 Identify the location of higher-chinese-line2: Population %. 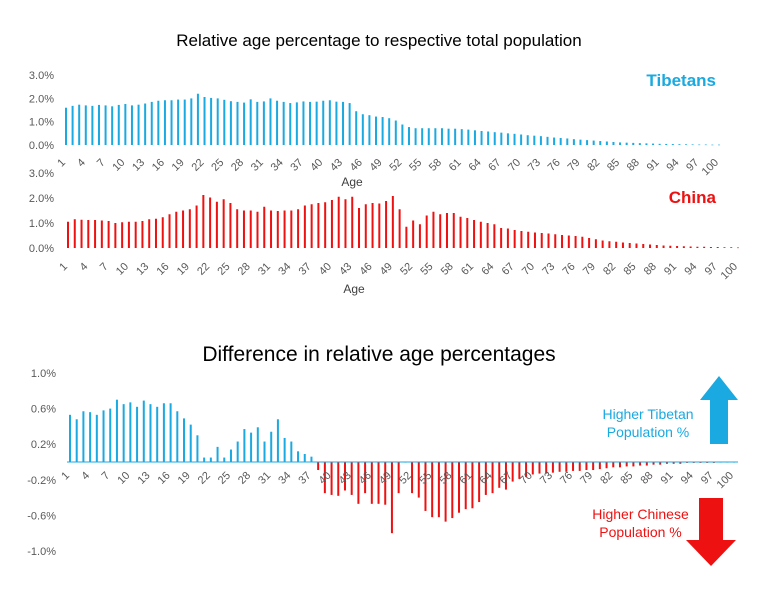
(640, 532).